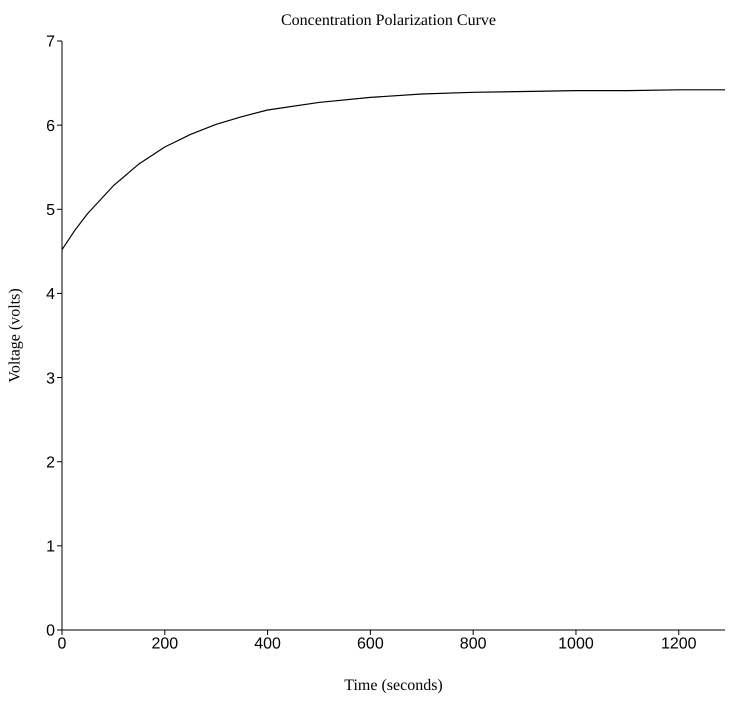  What do you see at coordinates (51, 126) in the screenshot?
I see `y-tick-label: 6` at bounding box center [51, 126].